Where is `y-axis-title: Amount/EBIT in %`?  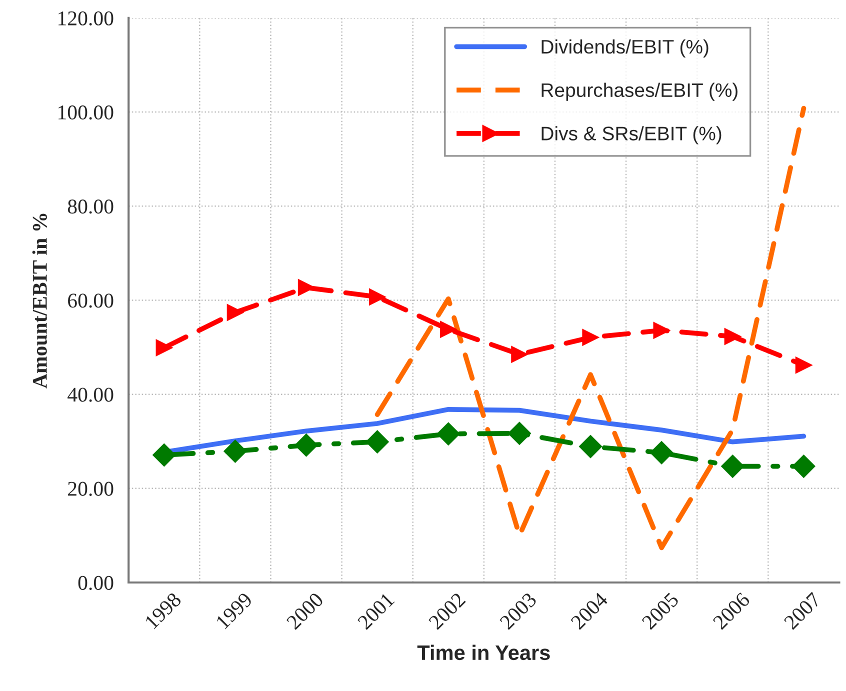
y-axis-title: Amount/EBIT in % is located at coordinates (39, 301).